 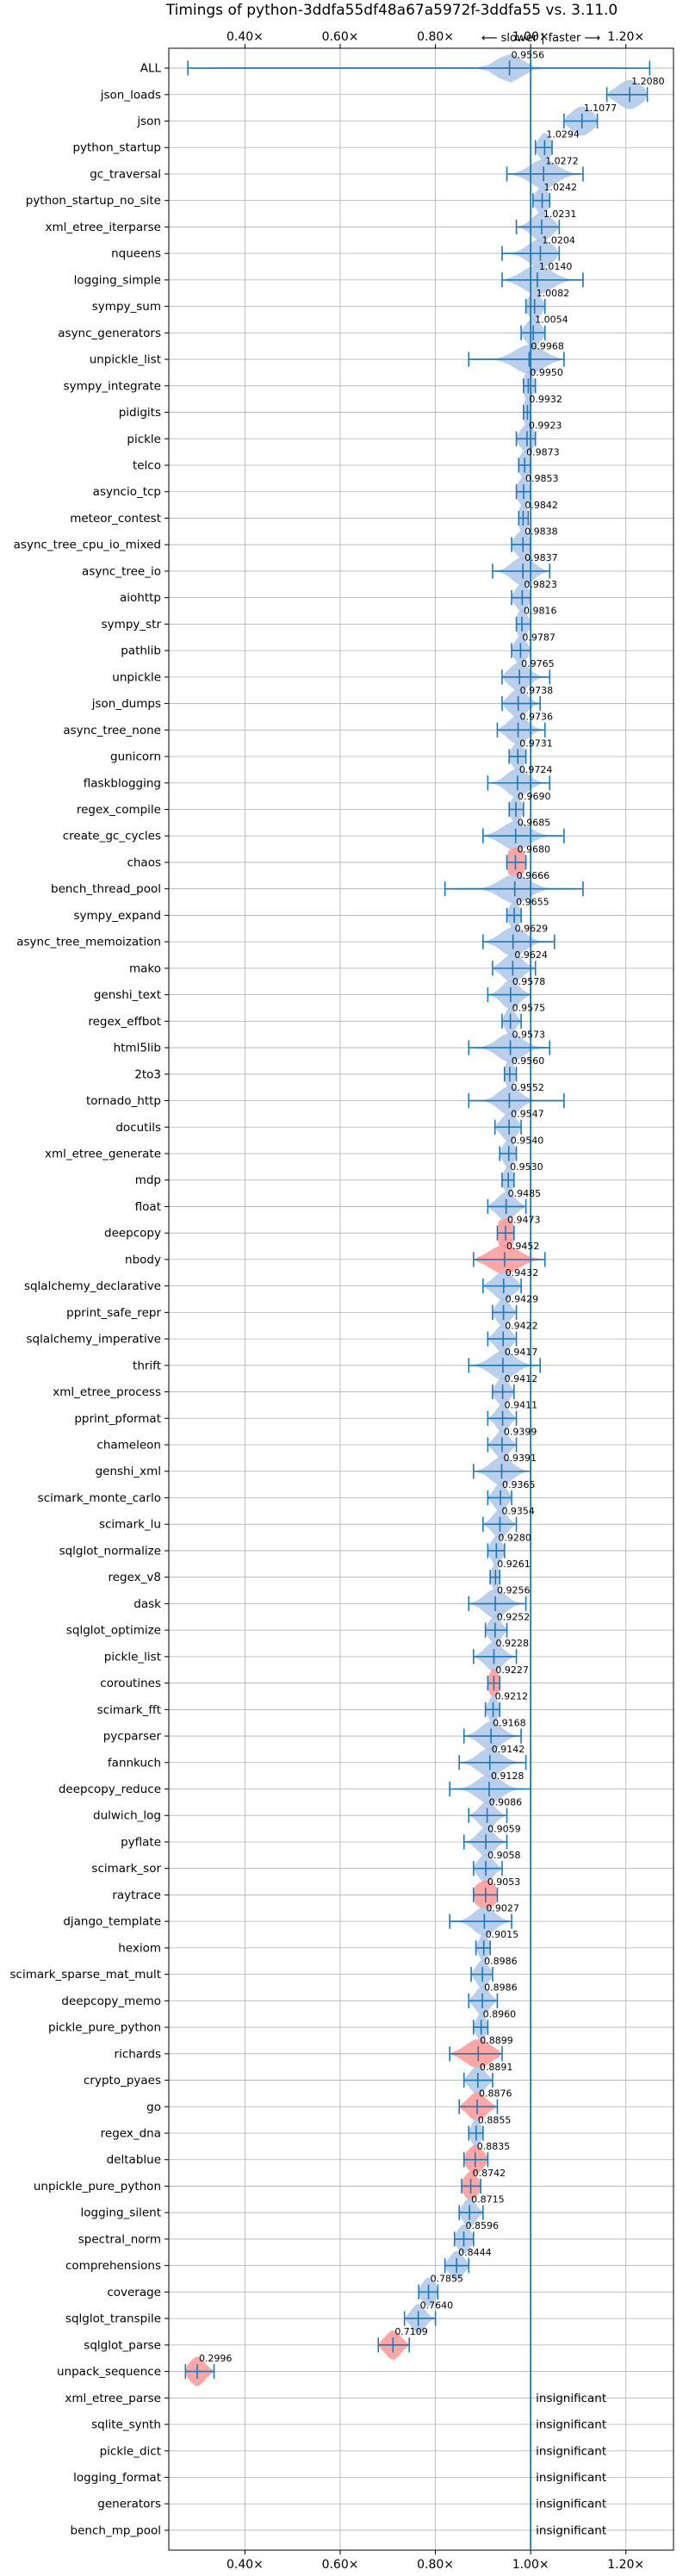 I want to click on violin-deepcopy, so click(x=505, y=1233).